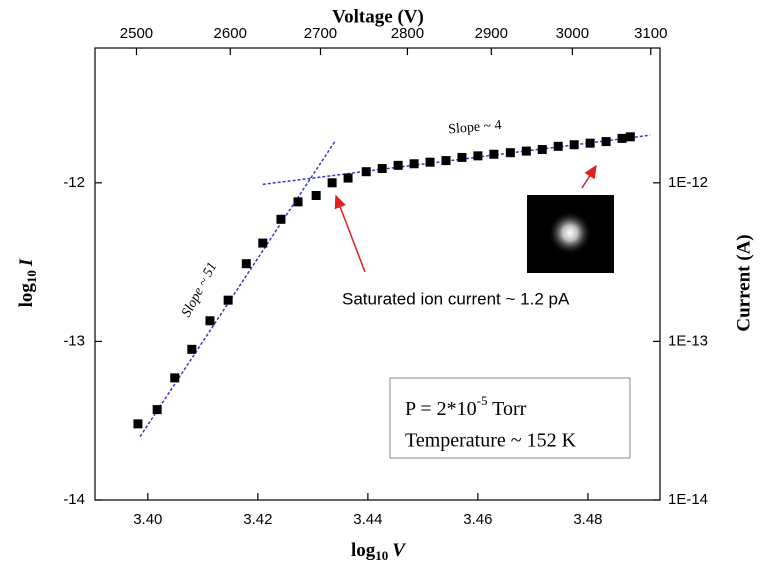 The height and width of the screenshot is (577, 761). What do you see at coordinates (491, 33) in the screenshot?
I see `x2-tick-label: 2900` at bounding box center [491, 33].